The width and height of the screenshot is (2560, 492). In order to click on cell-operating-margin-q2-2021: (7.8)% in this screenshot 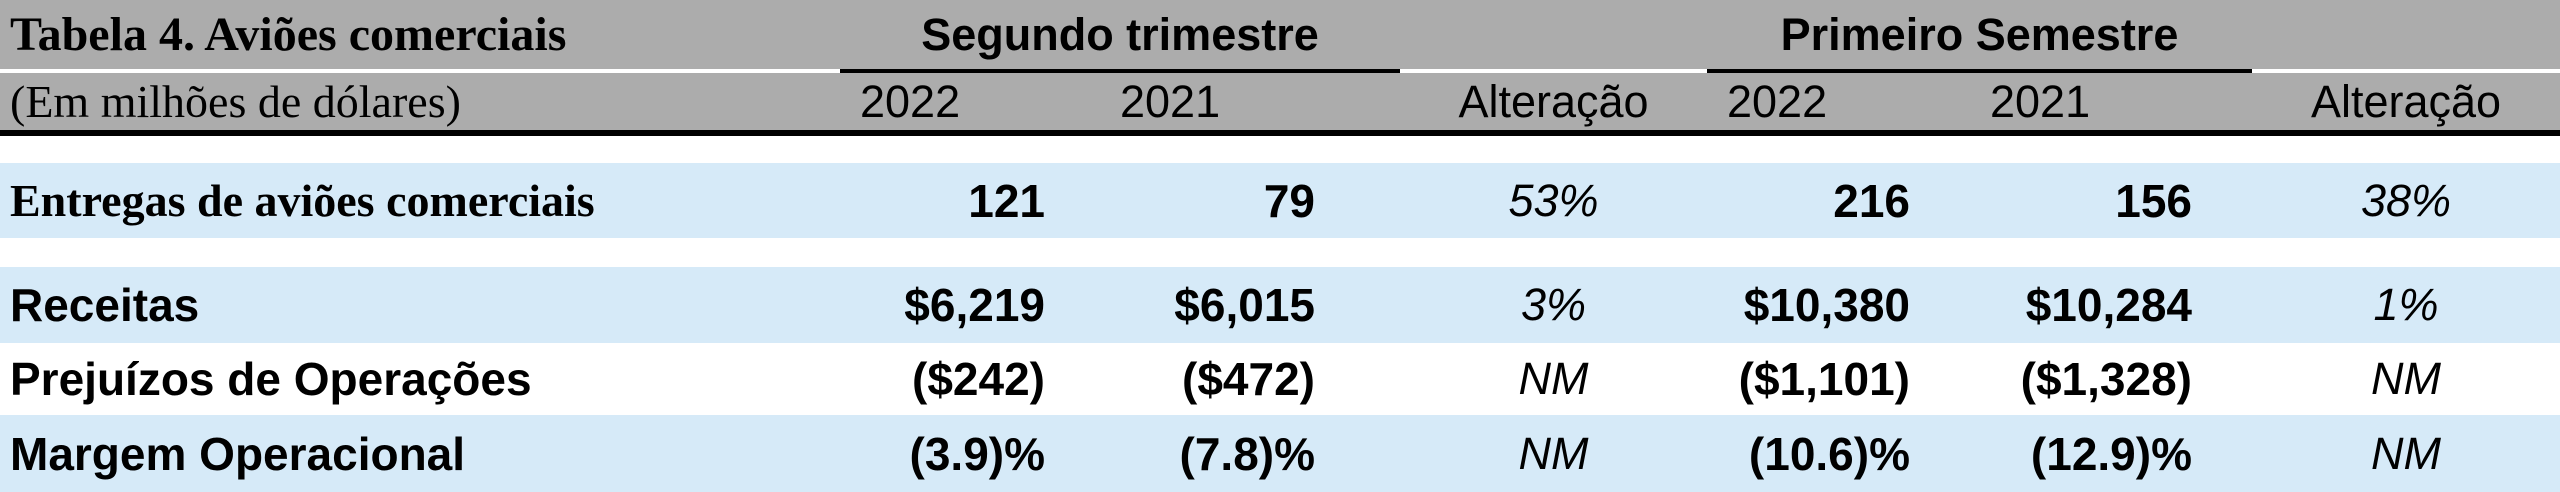, I will do `click(1250, 453)`.